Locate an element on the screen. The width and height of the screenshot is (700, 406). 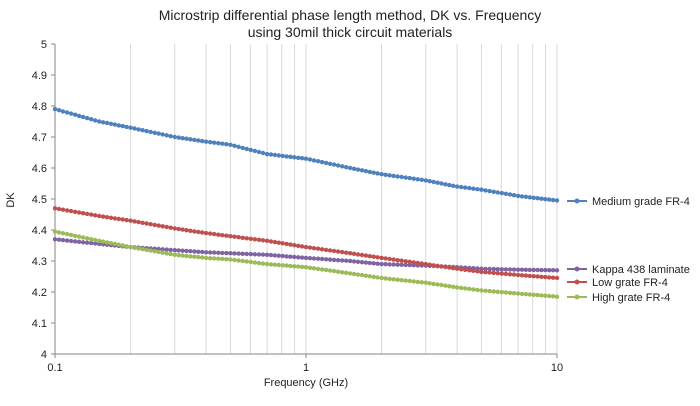
y-tick-label: 5 is located at coordinates (44, 45).